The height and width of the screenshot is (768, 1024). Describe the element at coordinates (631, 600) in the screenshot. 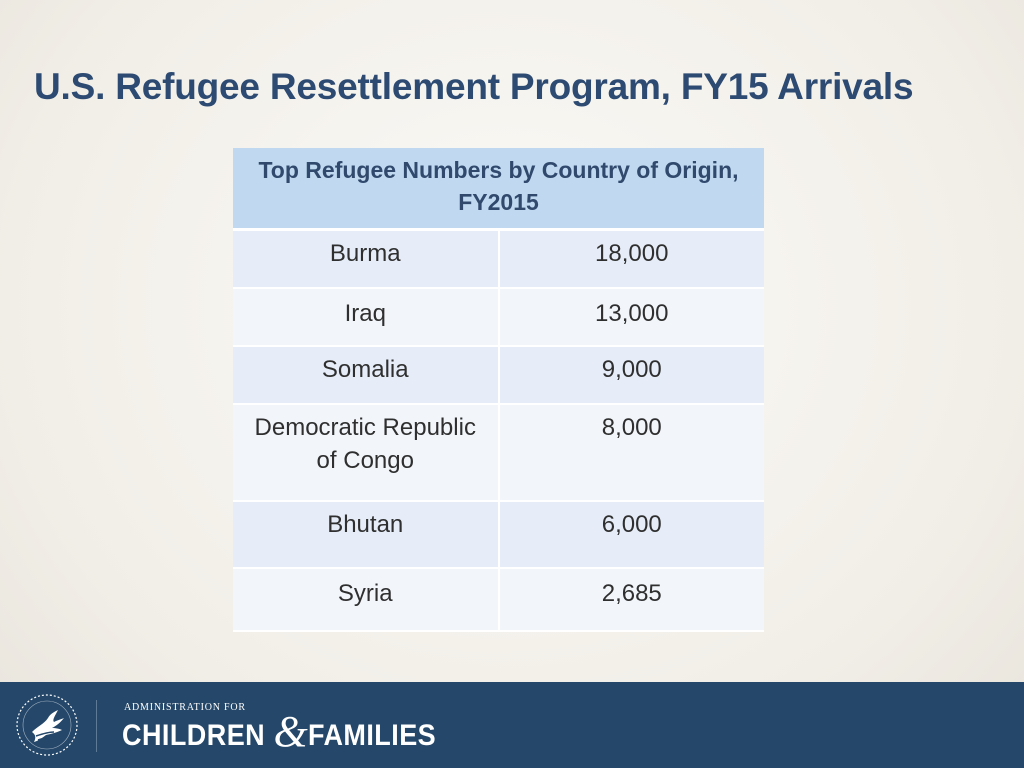

I see `count-cell: 2,685` at that location.